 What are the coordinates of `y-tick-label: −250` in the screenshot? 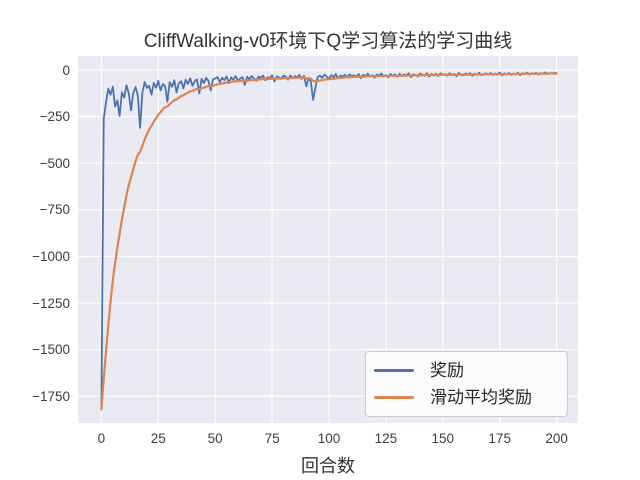 It's located at (54, 117).